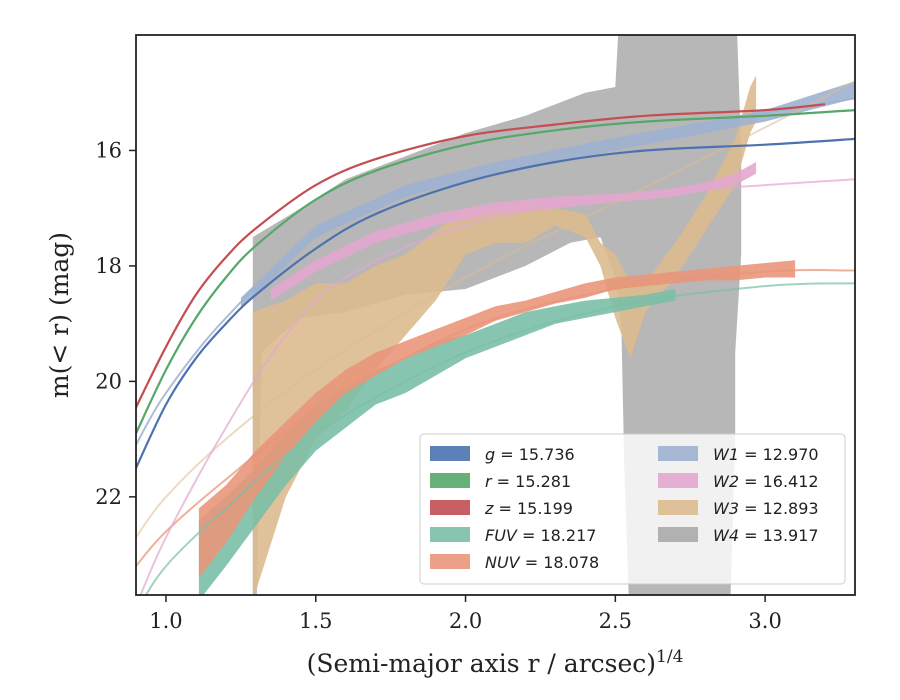 This screenshot has height=700, width=900. Describe the element at coordinates (678, 453) in the screenshot. I see `legend-swatch-w1` at that location.